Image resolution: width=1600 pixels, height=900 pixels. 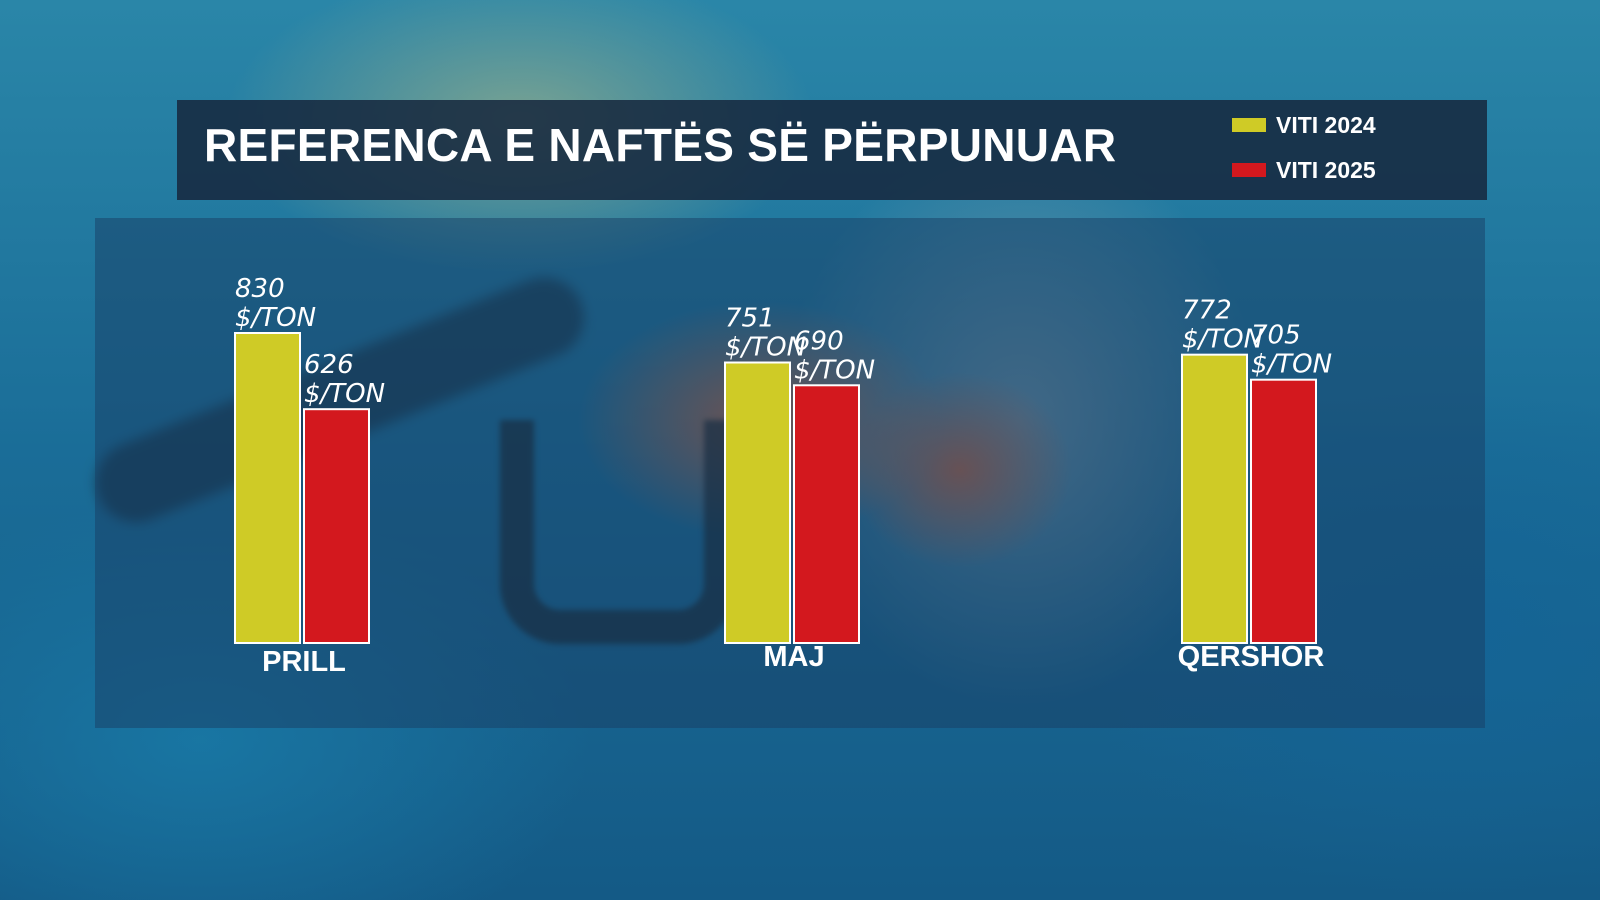 I want to click on category-label-prill: PRILL, so click(x=304, y=662).